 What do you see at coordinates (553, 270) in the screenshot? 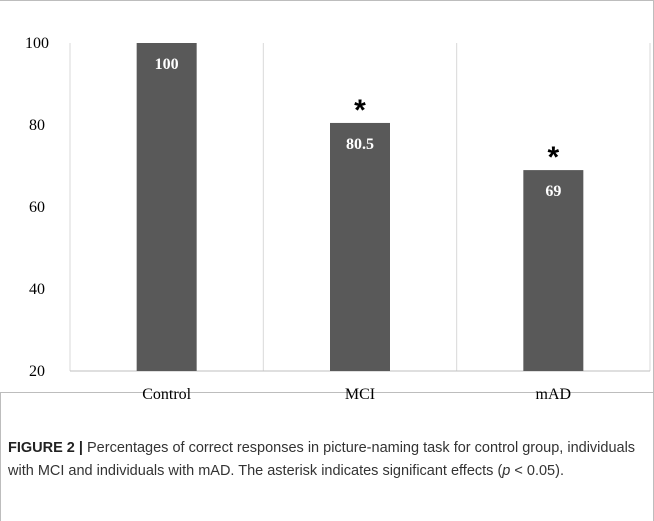
I see `bar-mAD` at bounding box center [553, 270].